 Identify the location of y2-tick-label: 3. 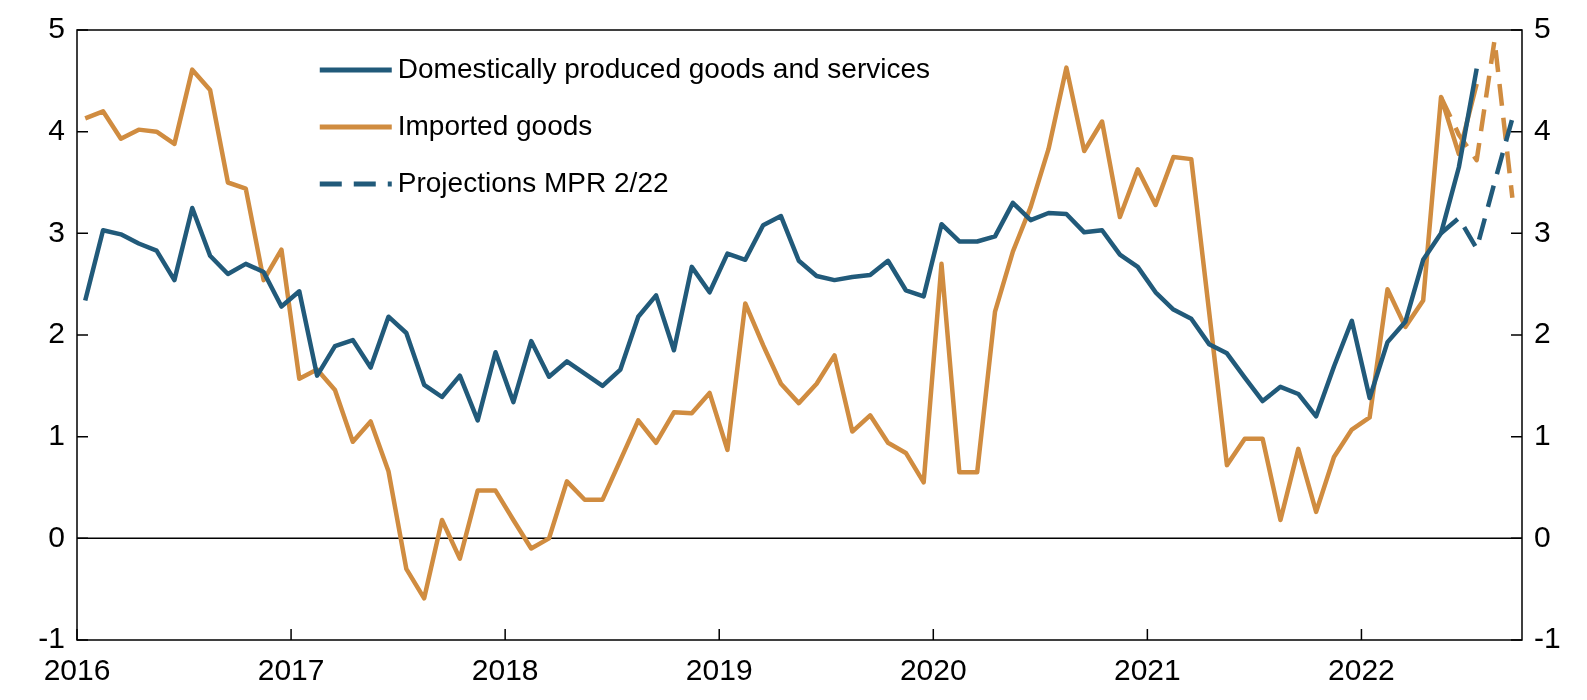
(1542, 231).